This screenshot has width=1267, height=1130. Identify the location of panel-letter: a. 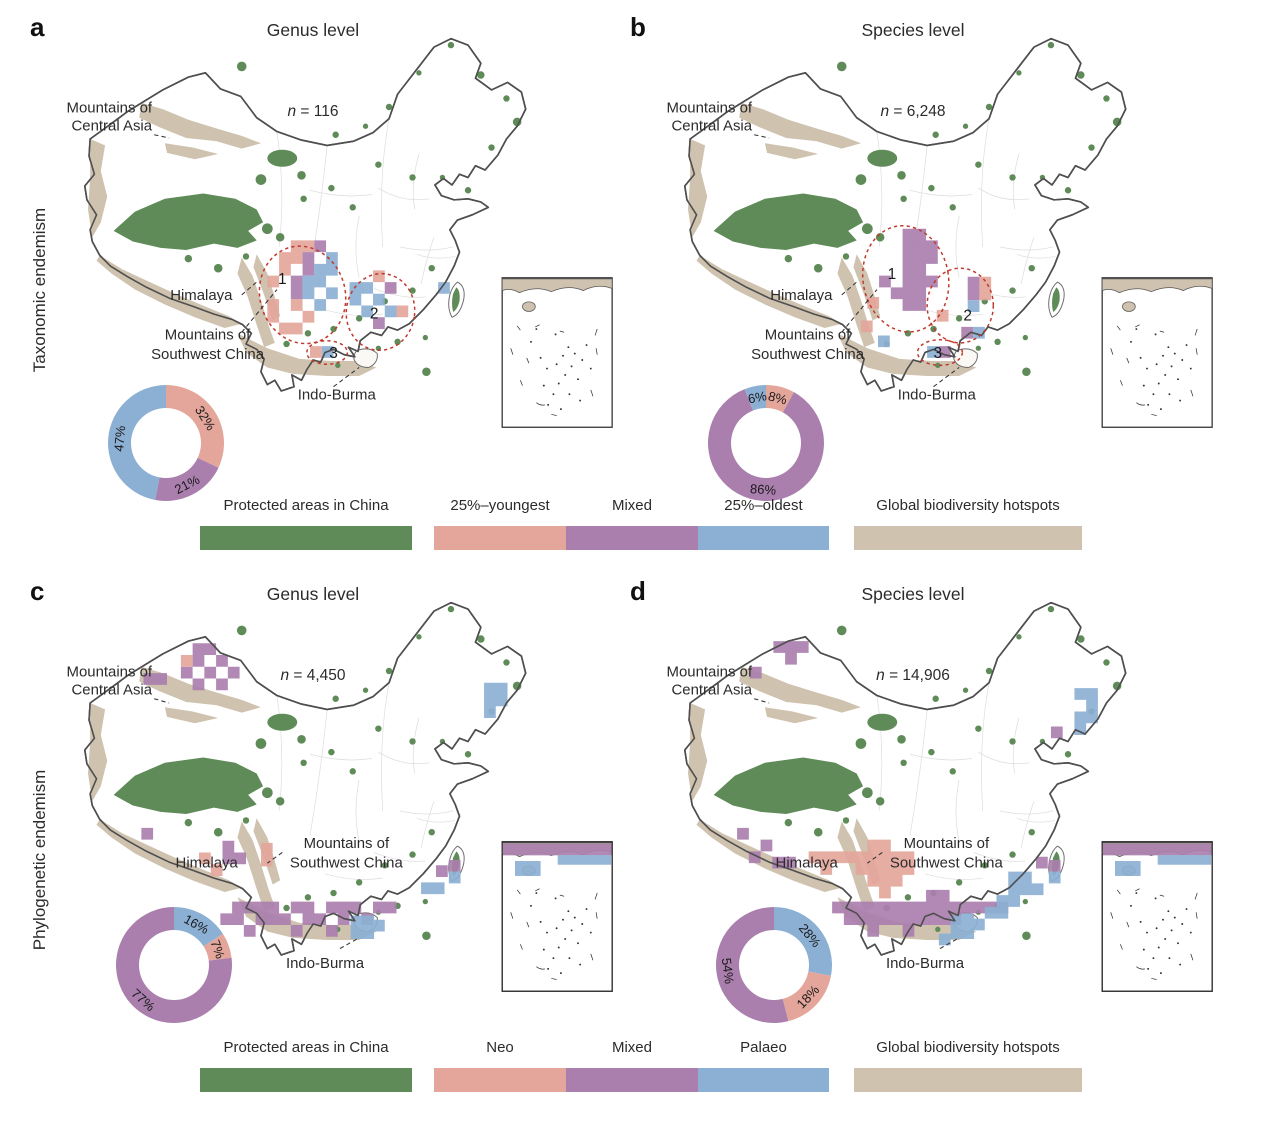
(37, 27).